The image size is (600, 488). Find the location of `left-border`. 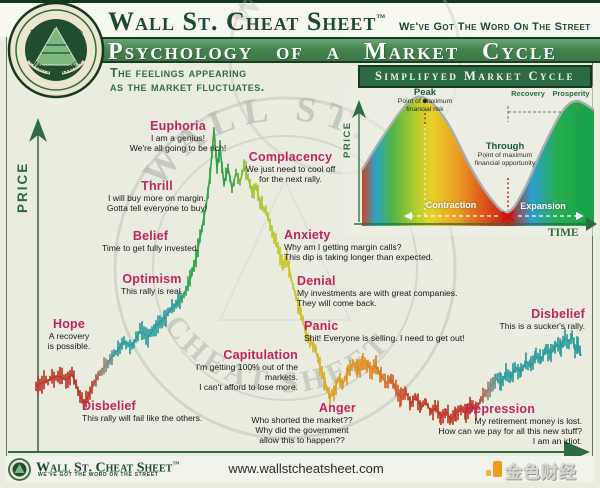

left-border is located at coordinates (6, 244).